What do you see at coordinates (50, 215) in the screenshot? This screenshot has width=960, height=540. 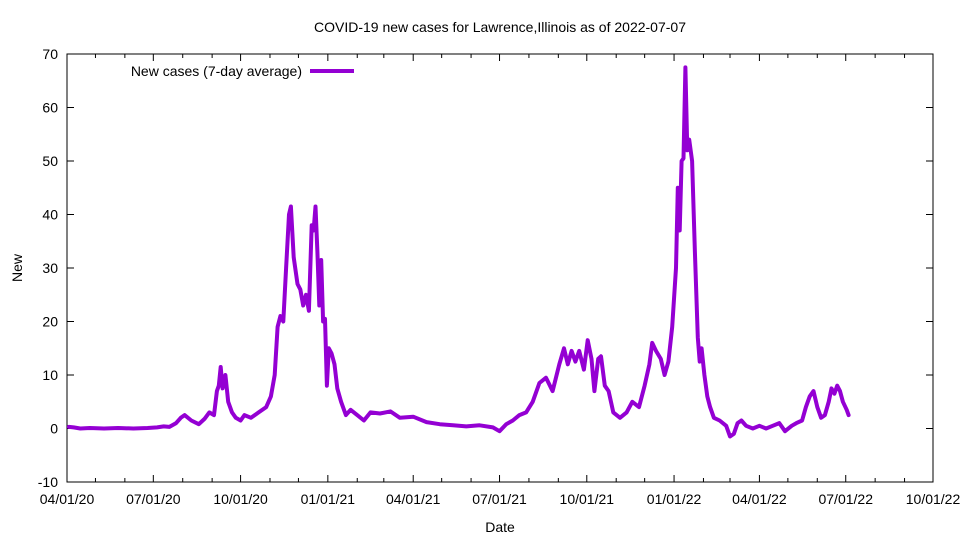 I see `y-tick-label: 40` at bounding box center [50, 215].